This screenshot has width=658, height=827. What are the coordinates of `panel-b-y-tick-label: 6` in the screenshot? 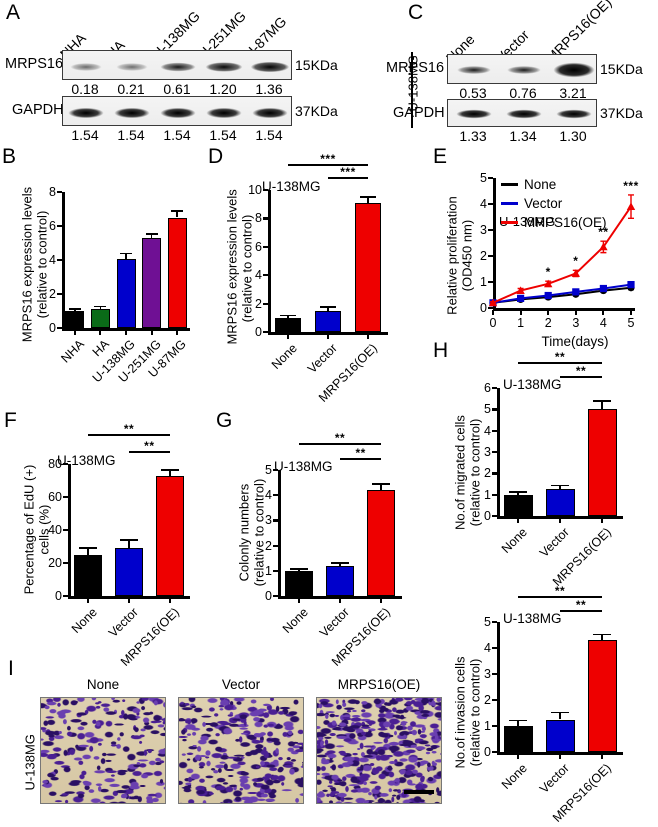 It's located at (52, 226).